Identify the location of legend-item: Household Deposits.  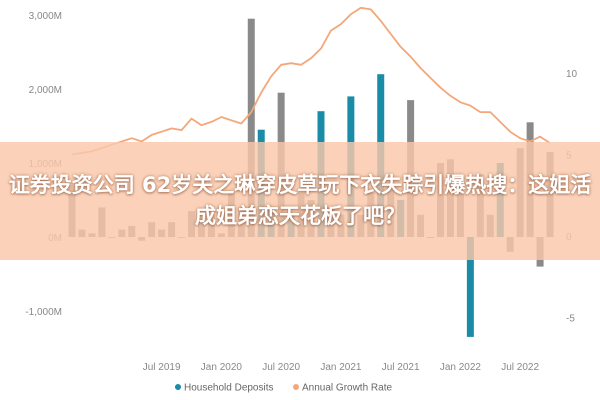
(224, 388).